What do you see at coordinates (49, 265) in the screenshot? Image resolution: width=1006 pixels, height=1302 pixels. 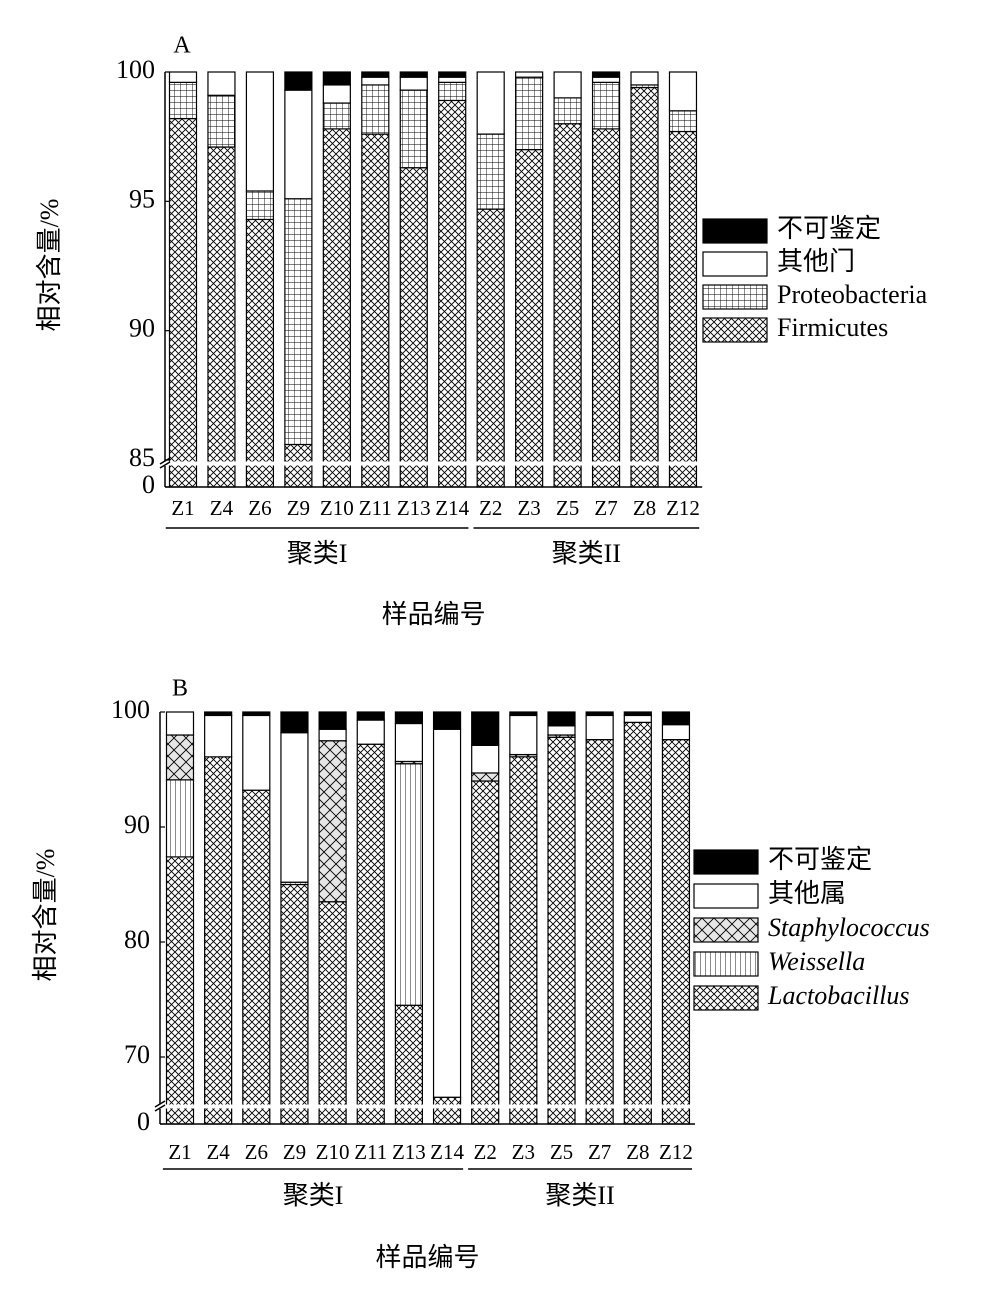 I see `y-axis-label: 相对含量/%` at bounding box center [49, 265].